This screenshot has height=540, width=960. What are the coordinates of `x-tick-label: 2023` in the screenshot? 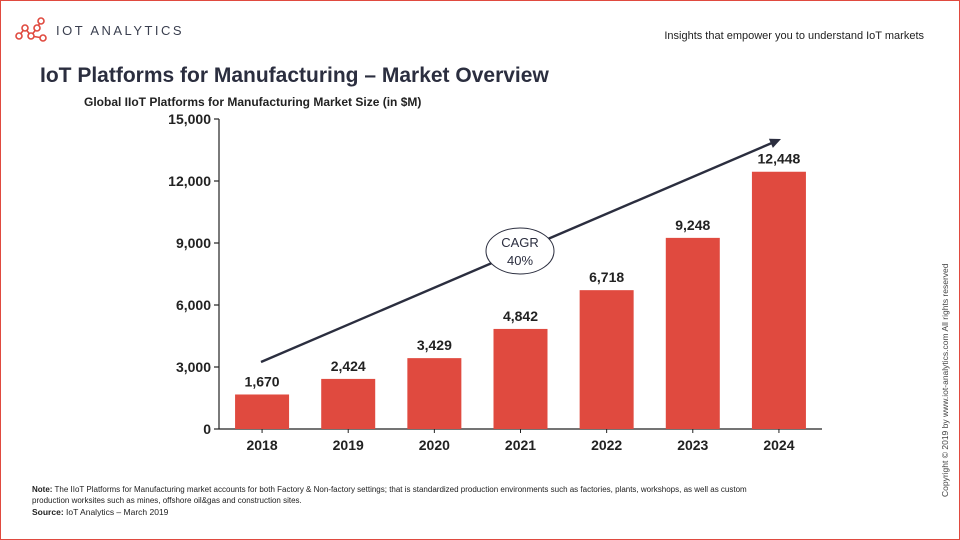 It's located at (692, 445).